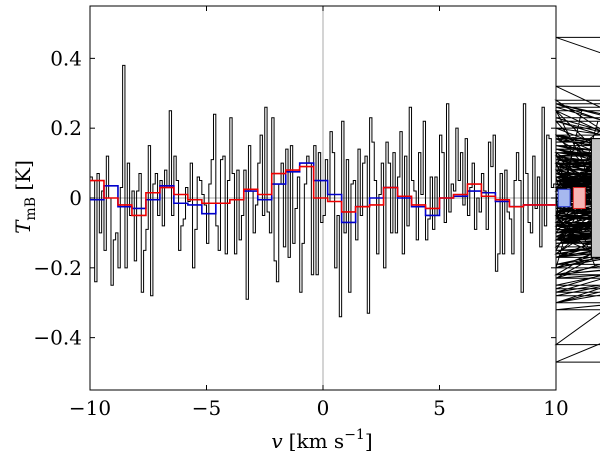 The width and height of the screenshot is (600, 458). What do you see at coordinates (66, 128) in the screenshot?
I see `y-tick-label: 0.2` at bounding box center [66, 128].